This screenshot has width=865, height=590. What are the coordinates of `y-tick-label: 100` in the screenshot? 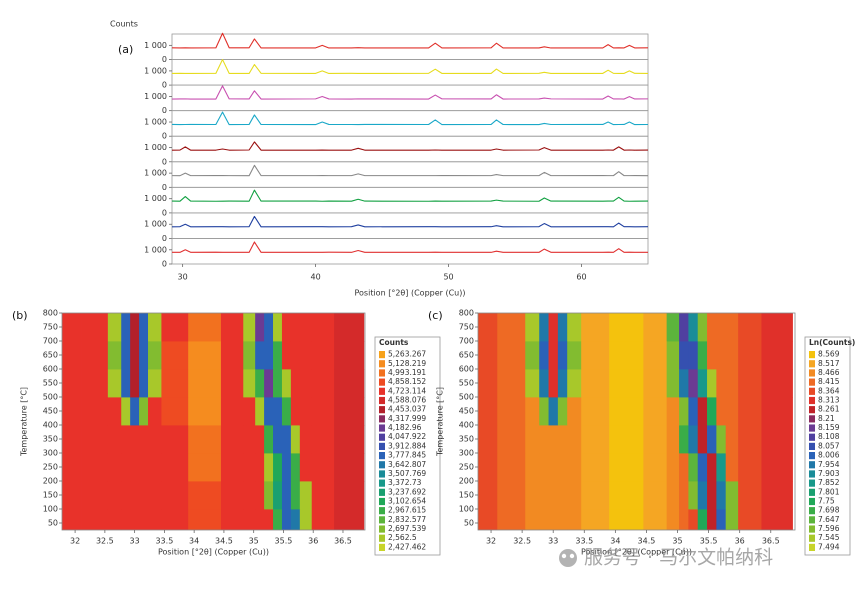 It's located at (466, 509).